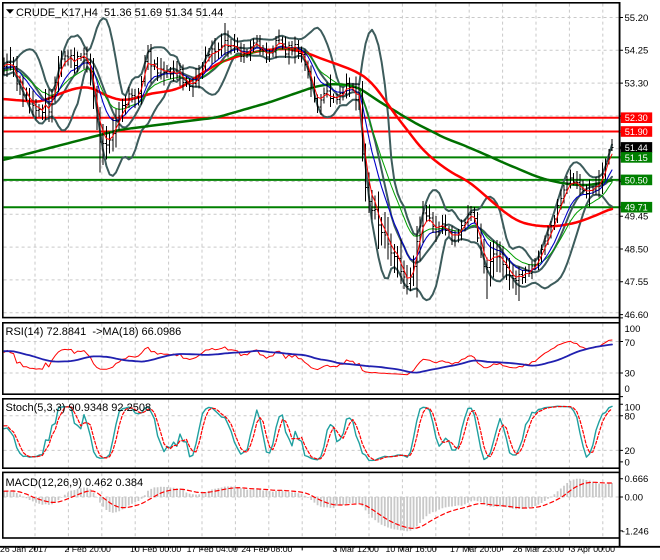  I want to click on svg-text: 49.45, so click(637, 217).